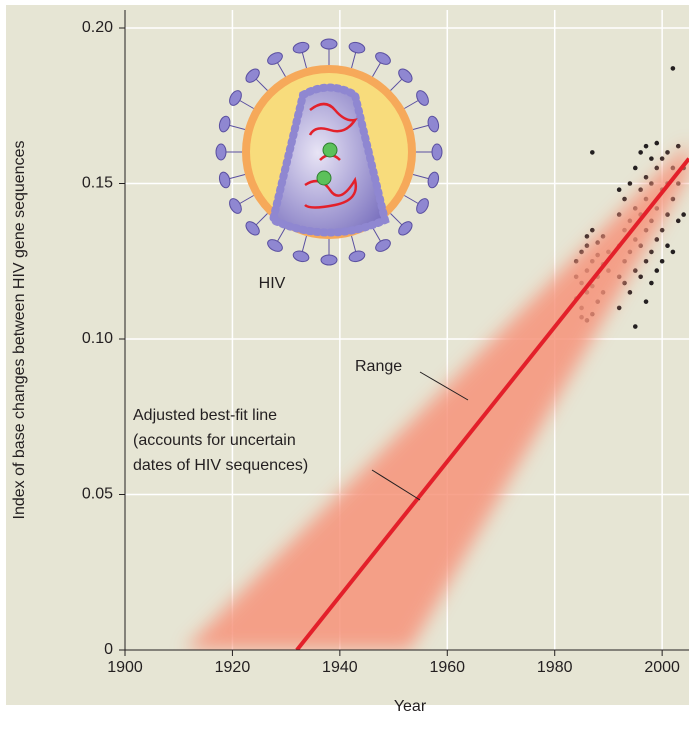 The height and width of the screenshot is (735, 689). What do you see at coordinates (555, 667) in the screenshot?
I see `x-tick-label: 1980` at bounding box center [555, 667].